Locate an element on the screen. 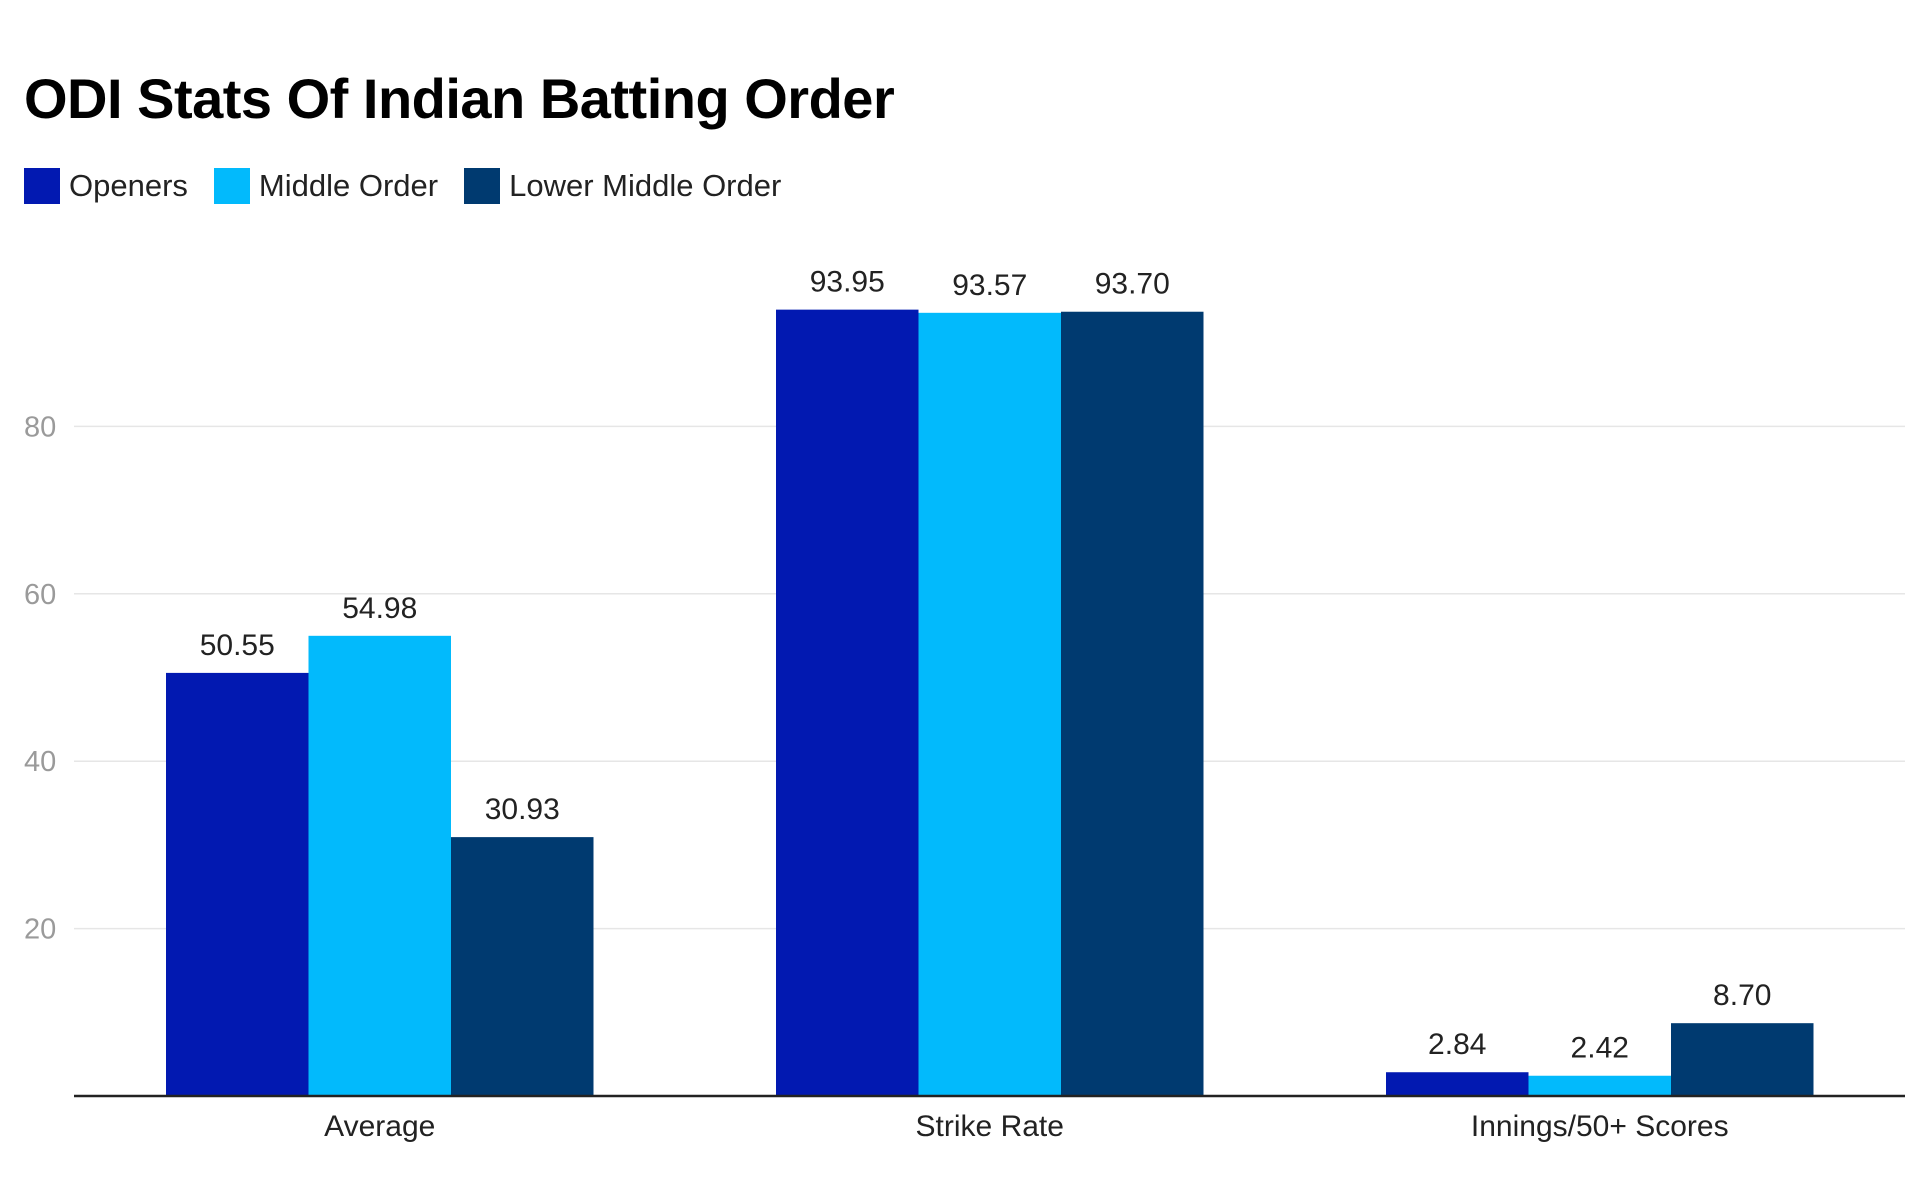  legend-item-openers: Openers is located at coordinates (106, 186).